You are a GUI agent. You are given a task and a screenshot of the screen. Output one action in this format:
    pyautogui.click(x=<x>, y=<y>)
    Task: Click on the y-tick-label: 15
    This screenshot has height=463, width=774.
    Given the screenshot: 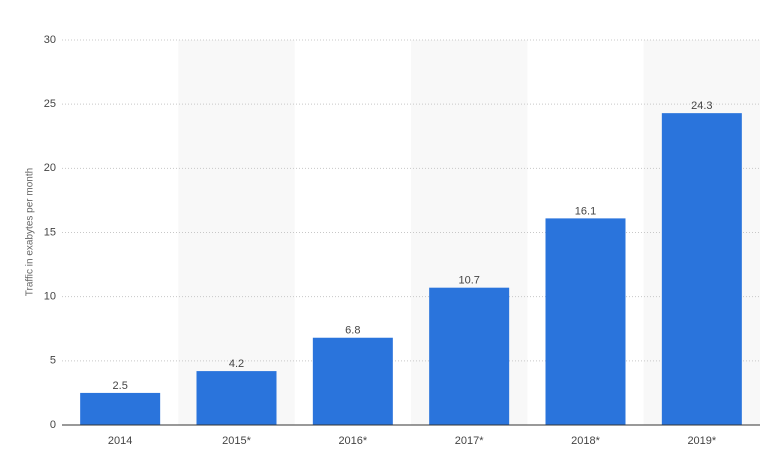 What is the action you would take?
    pyautogui.click(x=50, y=232)
    